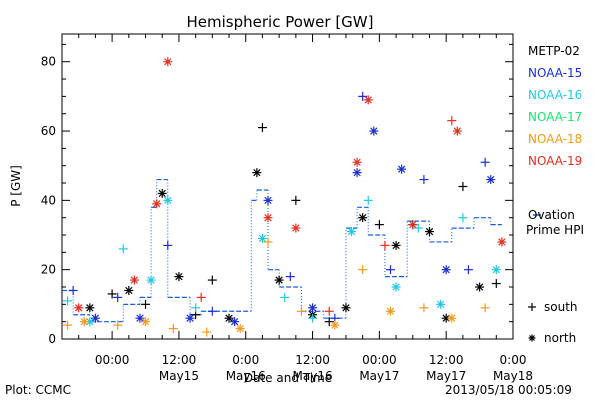  Describe the element at coordinates (52, 339) in the screenshot. I see `y-tick-label: 0` at that location.